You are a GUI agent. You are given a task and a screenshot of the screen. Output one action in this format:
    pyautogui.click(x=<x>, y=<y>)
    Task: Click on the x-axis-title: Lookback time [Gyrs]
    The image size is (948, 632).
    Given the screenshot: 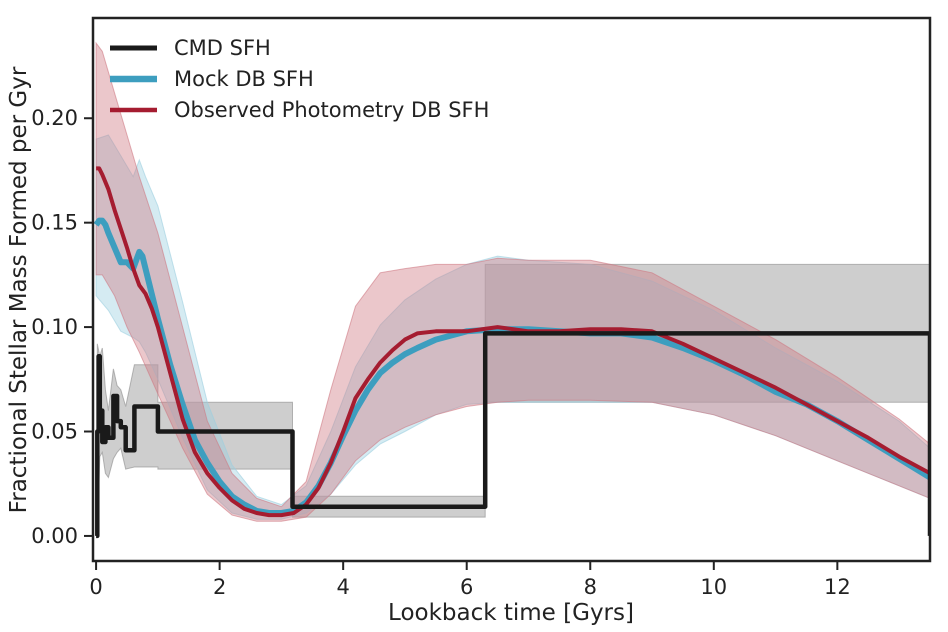 What is the action you would take?
    pyautogui.click(x=511, y=613)
    